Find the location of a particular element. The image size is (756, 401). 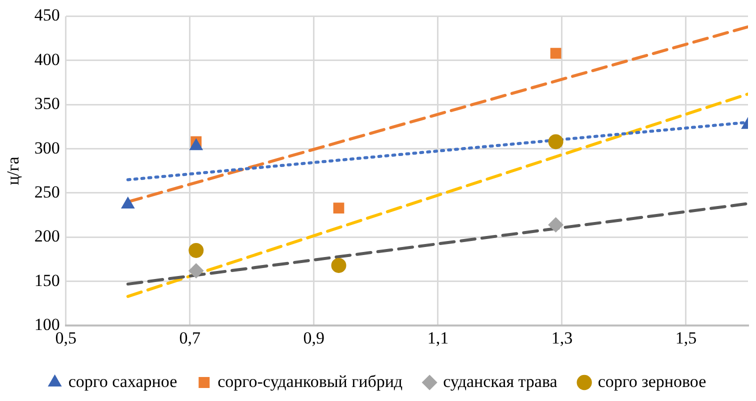

x-tick-label: 0,7 is located at coordinates (190, 338).